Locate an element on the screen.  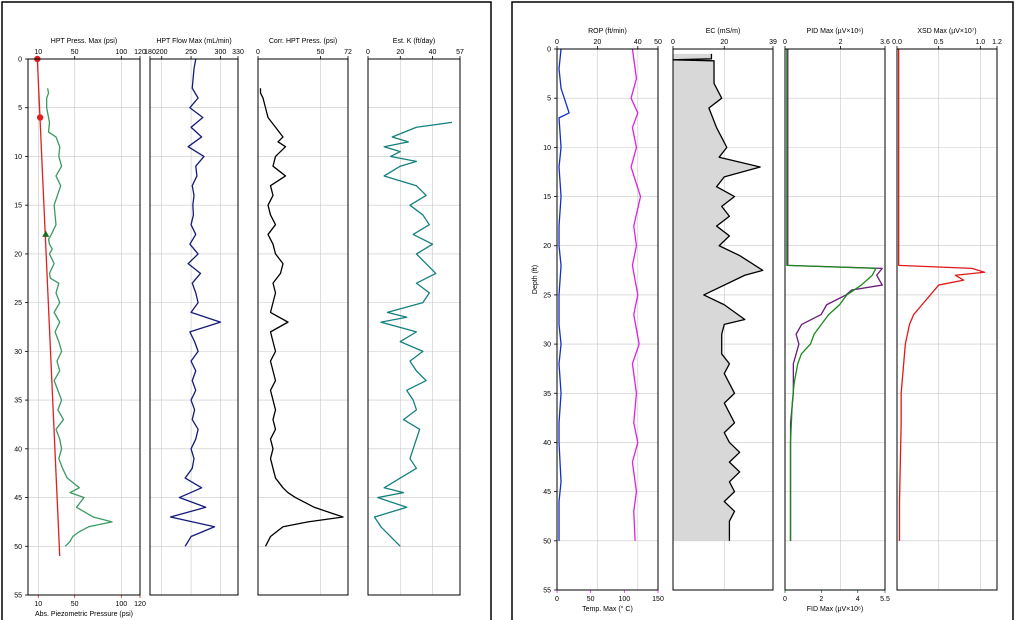
left-depth-tick-label: 25 is located at coordinates (18, 303).